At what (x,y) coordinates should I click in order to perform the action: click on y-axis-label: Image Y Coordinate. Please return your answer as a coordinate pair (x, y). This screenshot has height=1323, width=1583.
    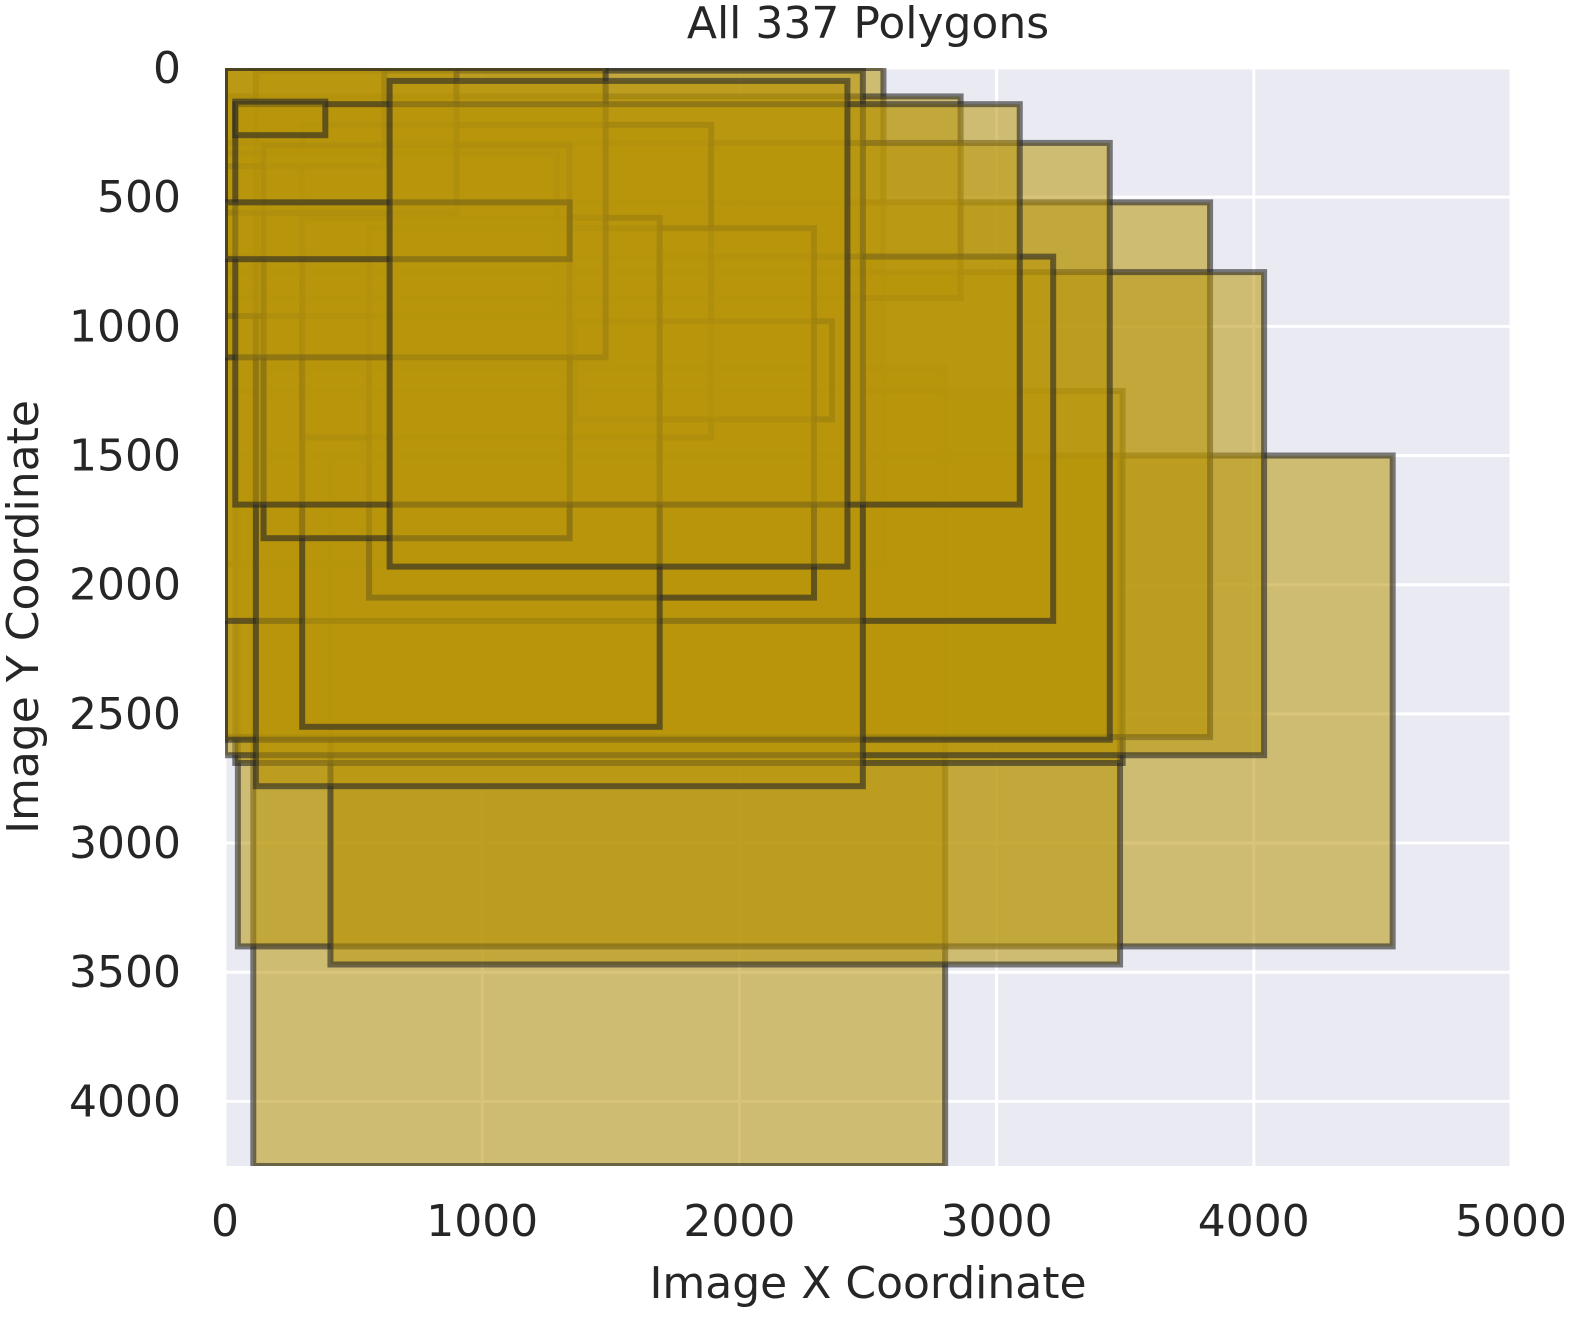
    Looking at the image, I should click on (24, 617).